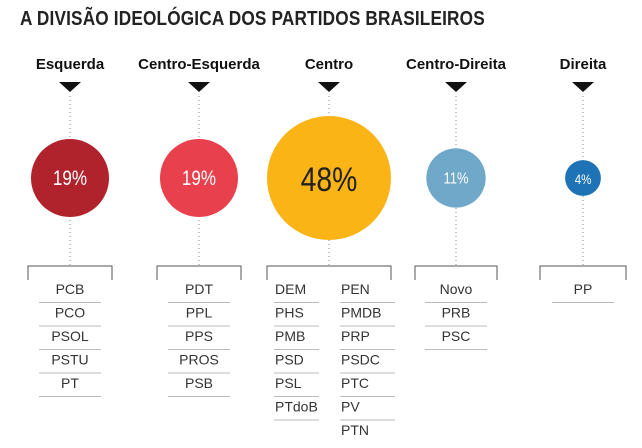 The height and width of the screenshot is (448, 642). I want to click on category-label: Centro, so click(329, 64).